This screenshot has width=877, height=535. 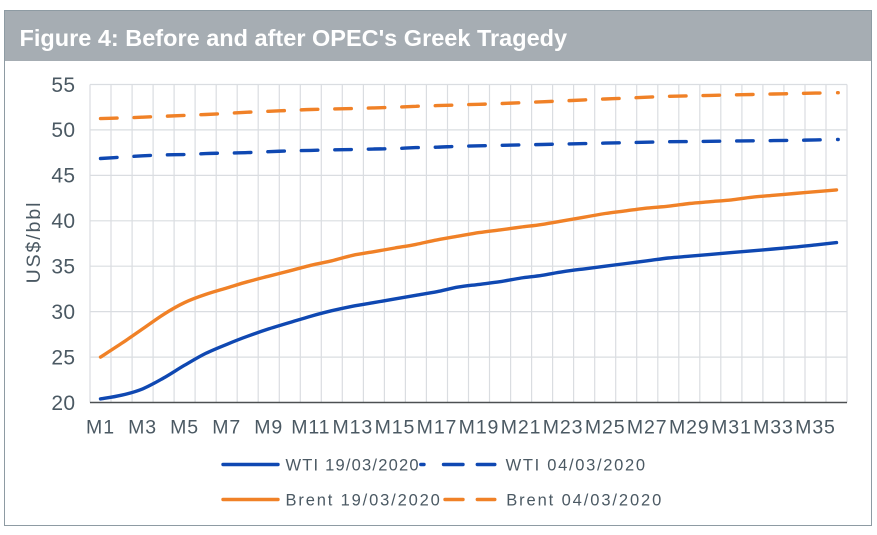 I want to click on svg-text: WTI 04/03/2020, so click(x=576, y=465).